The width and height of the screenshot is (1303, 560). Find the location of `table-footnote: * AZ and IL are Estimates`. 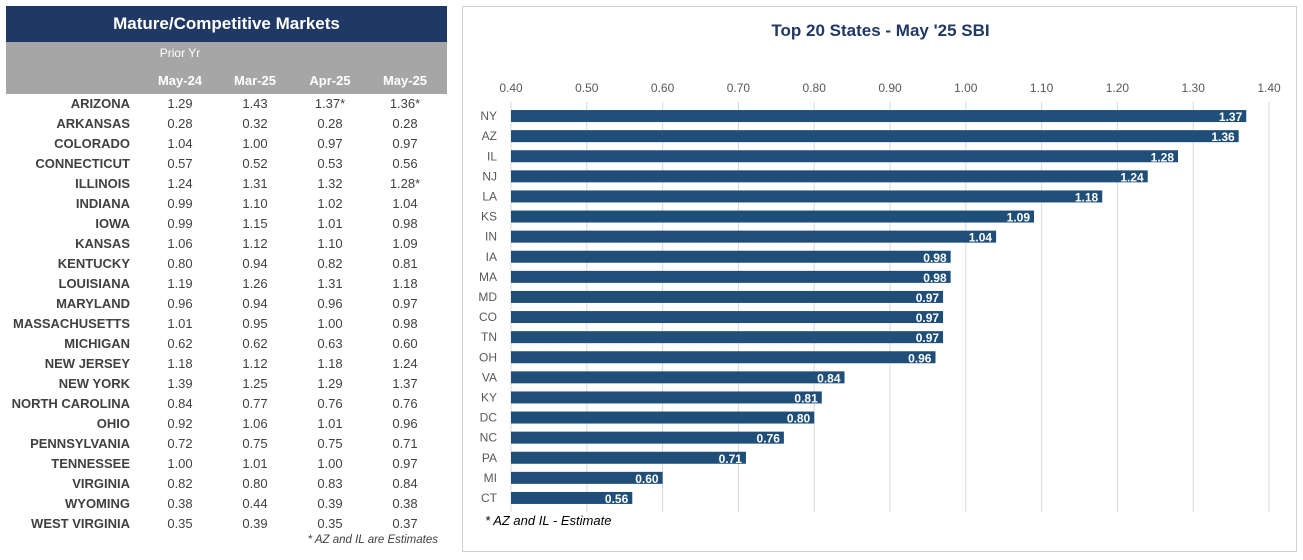

table-footnote: * AZ and IL are Estimates is located at coordinates (372, 540).